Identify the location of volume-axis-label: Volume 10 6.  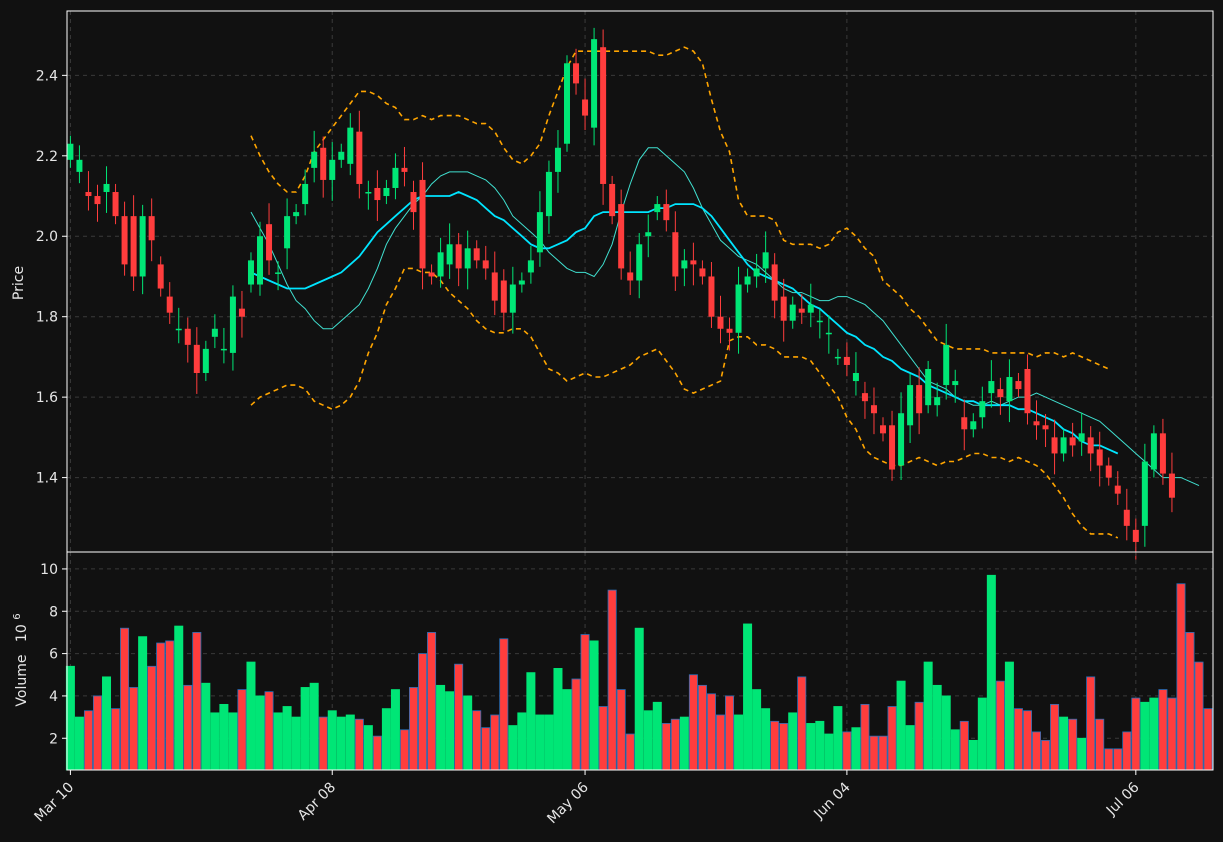
(21, 659).